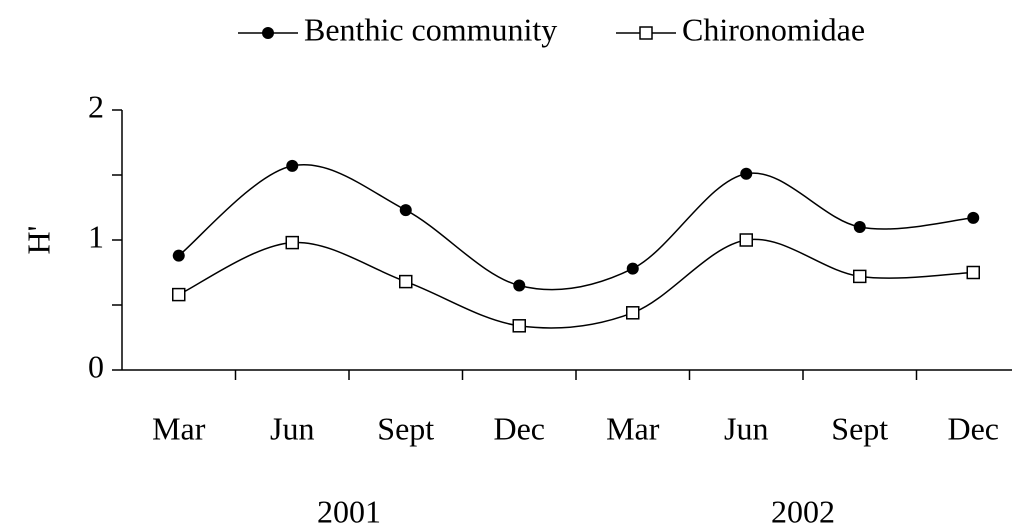  Describe the element at coordinates (430, 29) in the screenshot. I see `legend-label: Benthic community` at that location.